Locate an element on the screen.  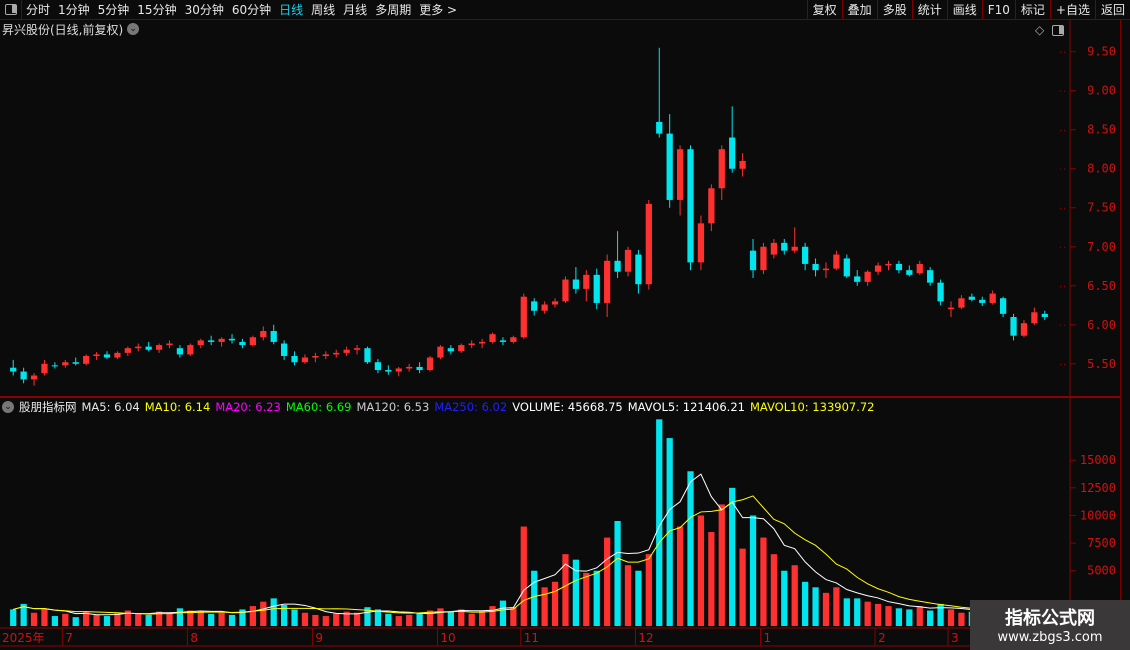
month-label: 7 is located at coordinates (69, 638).